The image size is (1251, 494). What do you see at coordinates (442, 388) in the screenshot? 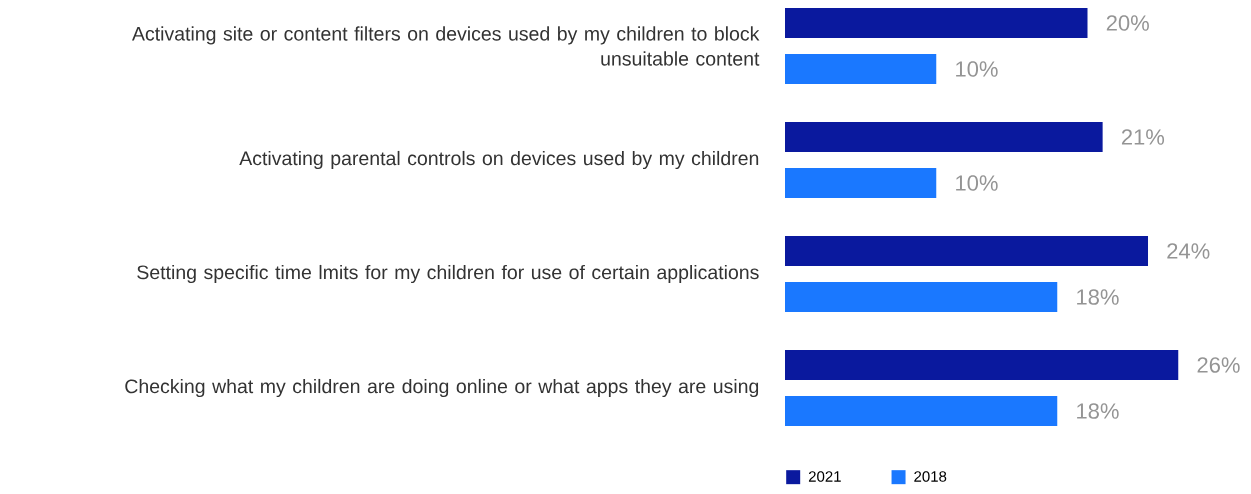
I see `y-tick-label: Checking what my children are doing online or what apps they are using` at bounding box center [442, 388].